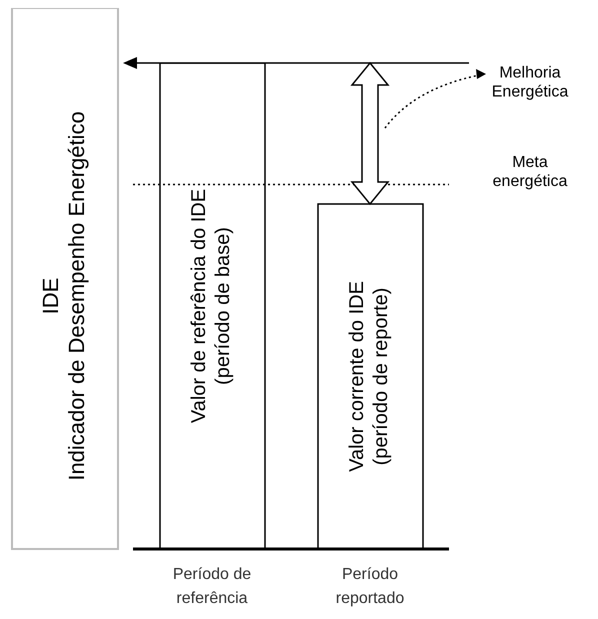 The height and width of the screenshot is (619, 598). What do you see at coordinates (64, 296) in the screenshot?
I see `y-axis-title: IDE Indicador de Desempenho Energético` at bounding box center [64, 296].